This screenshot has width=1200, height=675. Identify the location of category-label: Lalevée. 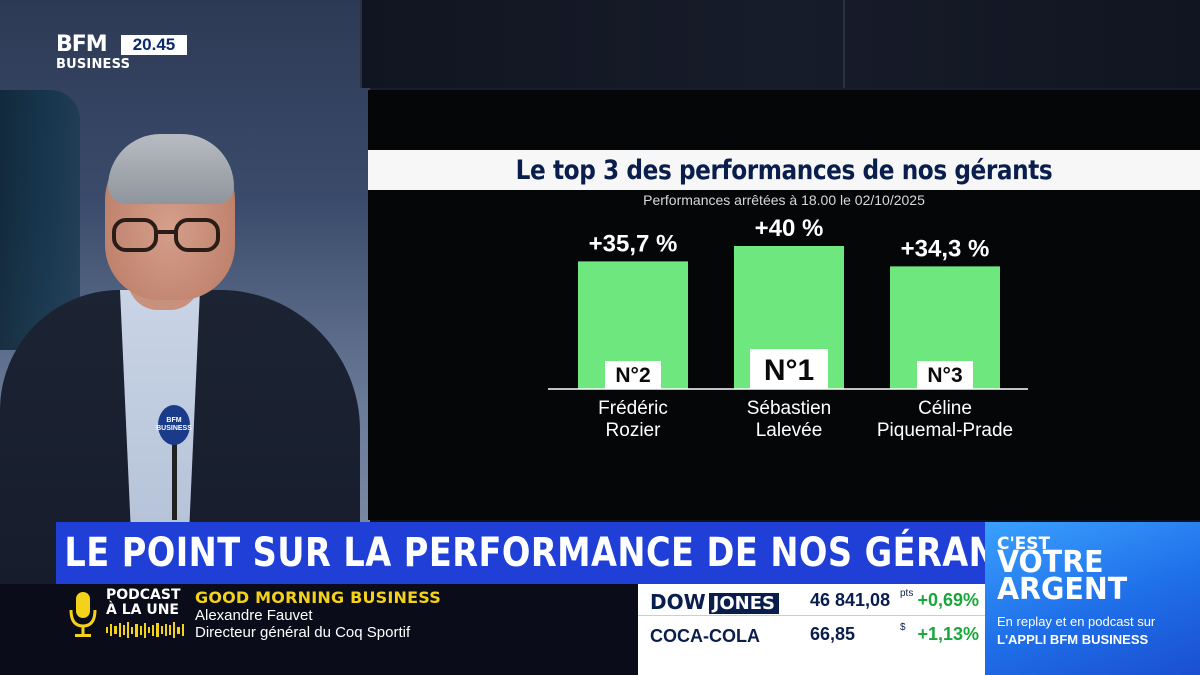
(789, 430).